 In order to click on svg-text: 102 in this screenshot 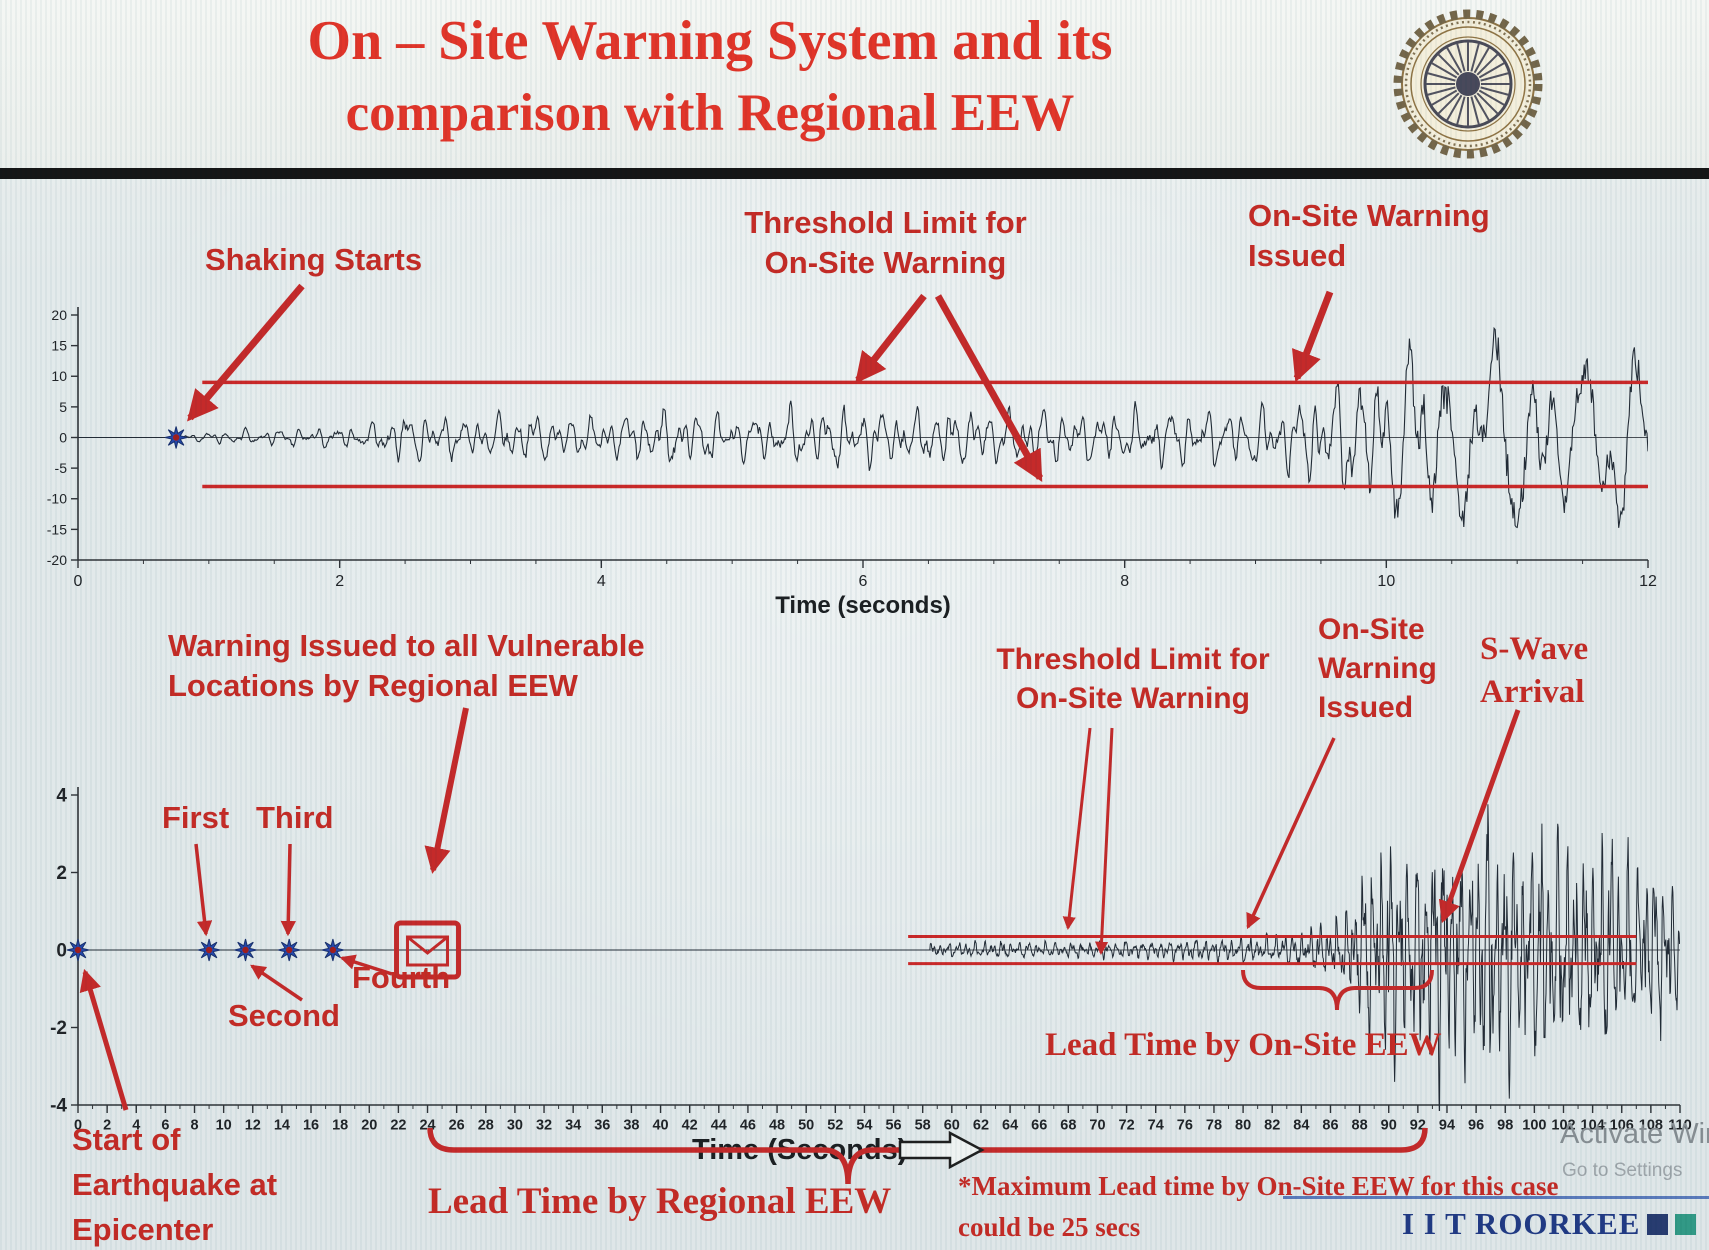, I will do `click(1563, 1126)`.